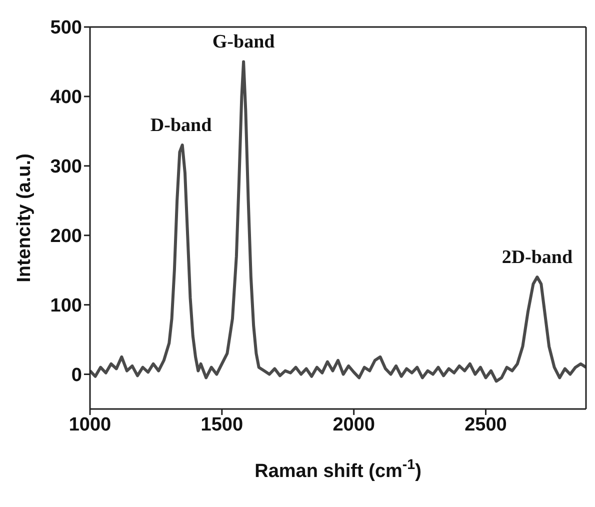 This screenshot has width=595, height=507. Describe the element at coordinates (181, 125) in the screenshot. I see `annotation: D-band` at that location.